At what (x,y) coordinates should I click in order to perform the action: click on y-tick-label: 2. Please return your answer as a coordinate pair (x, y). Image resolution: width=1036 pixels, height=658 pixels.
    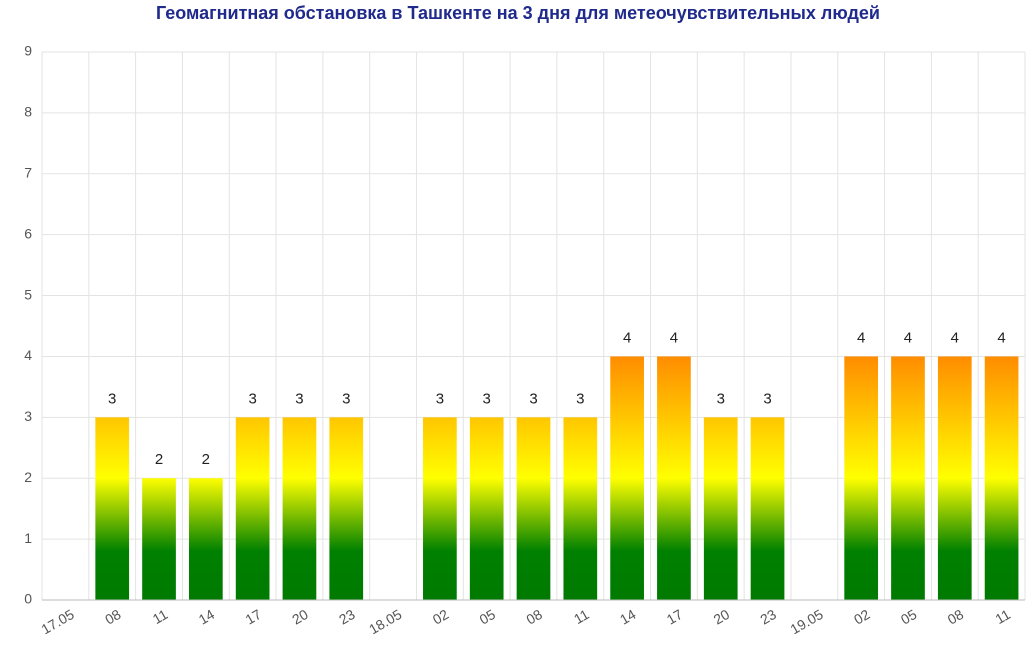
    Looking at the image, I should click on (28, 477).